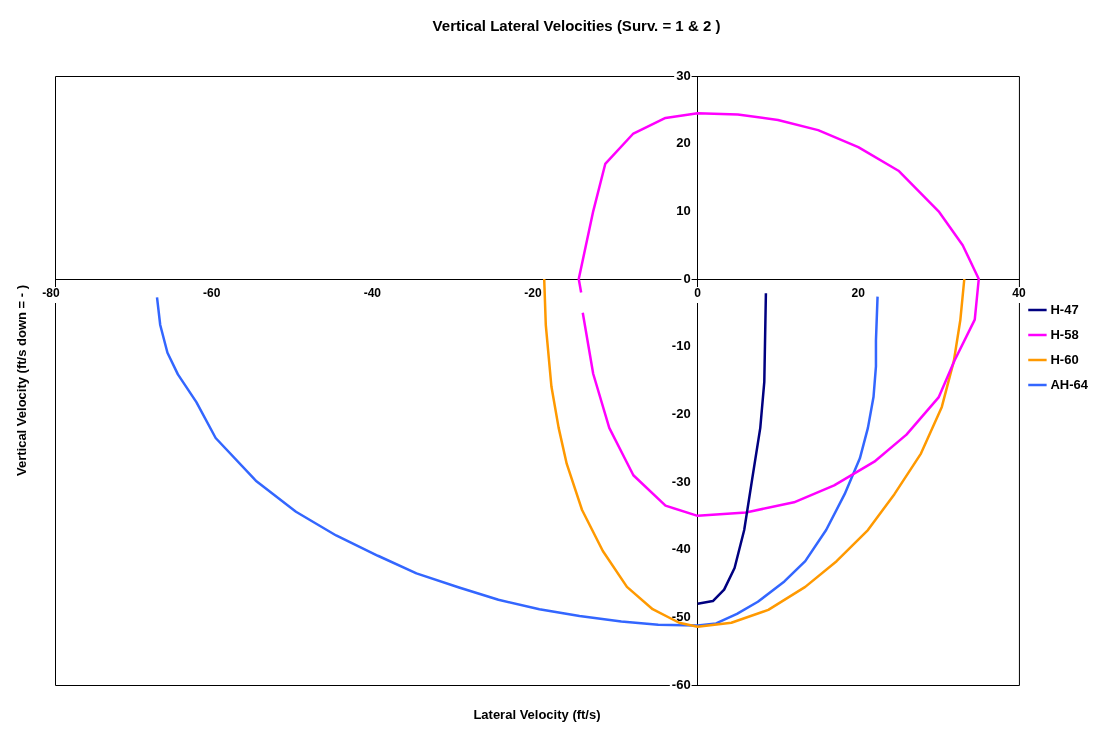 The image size is (1108, 730). I want to click on x-tick-label: -20, so click(533, 293).